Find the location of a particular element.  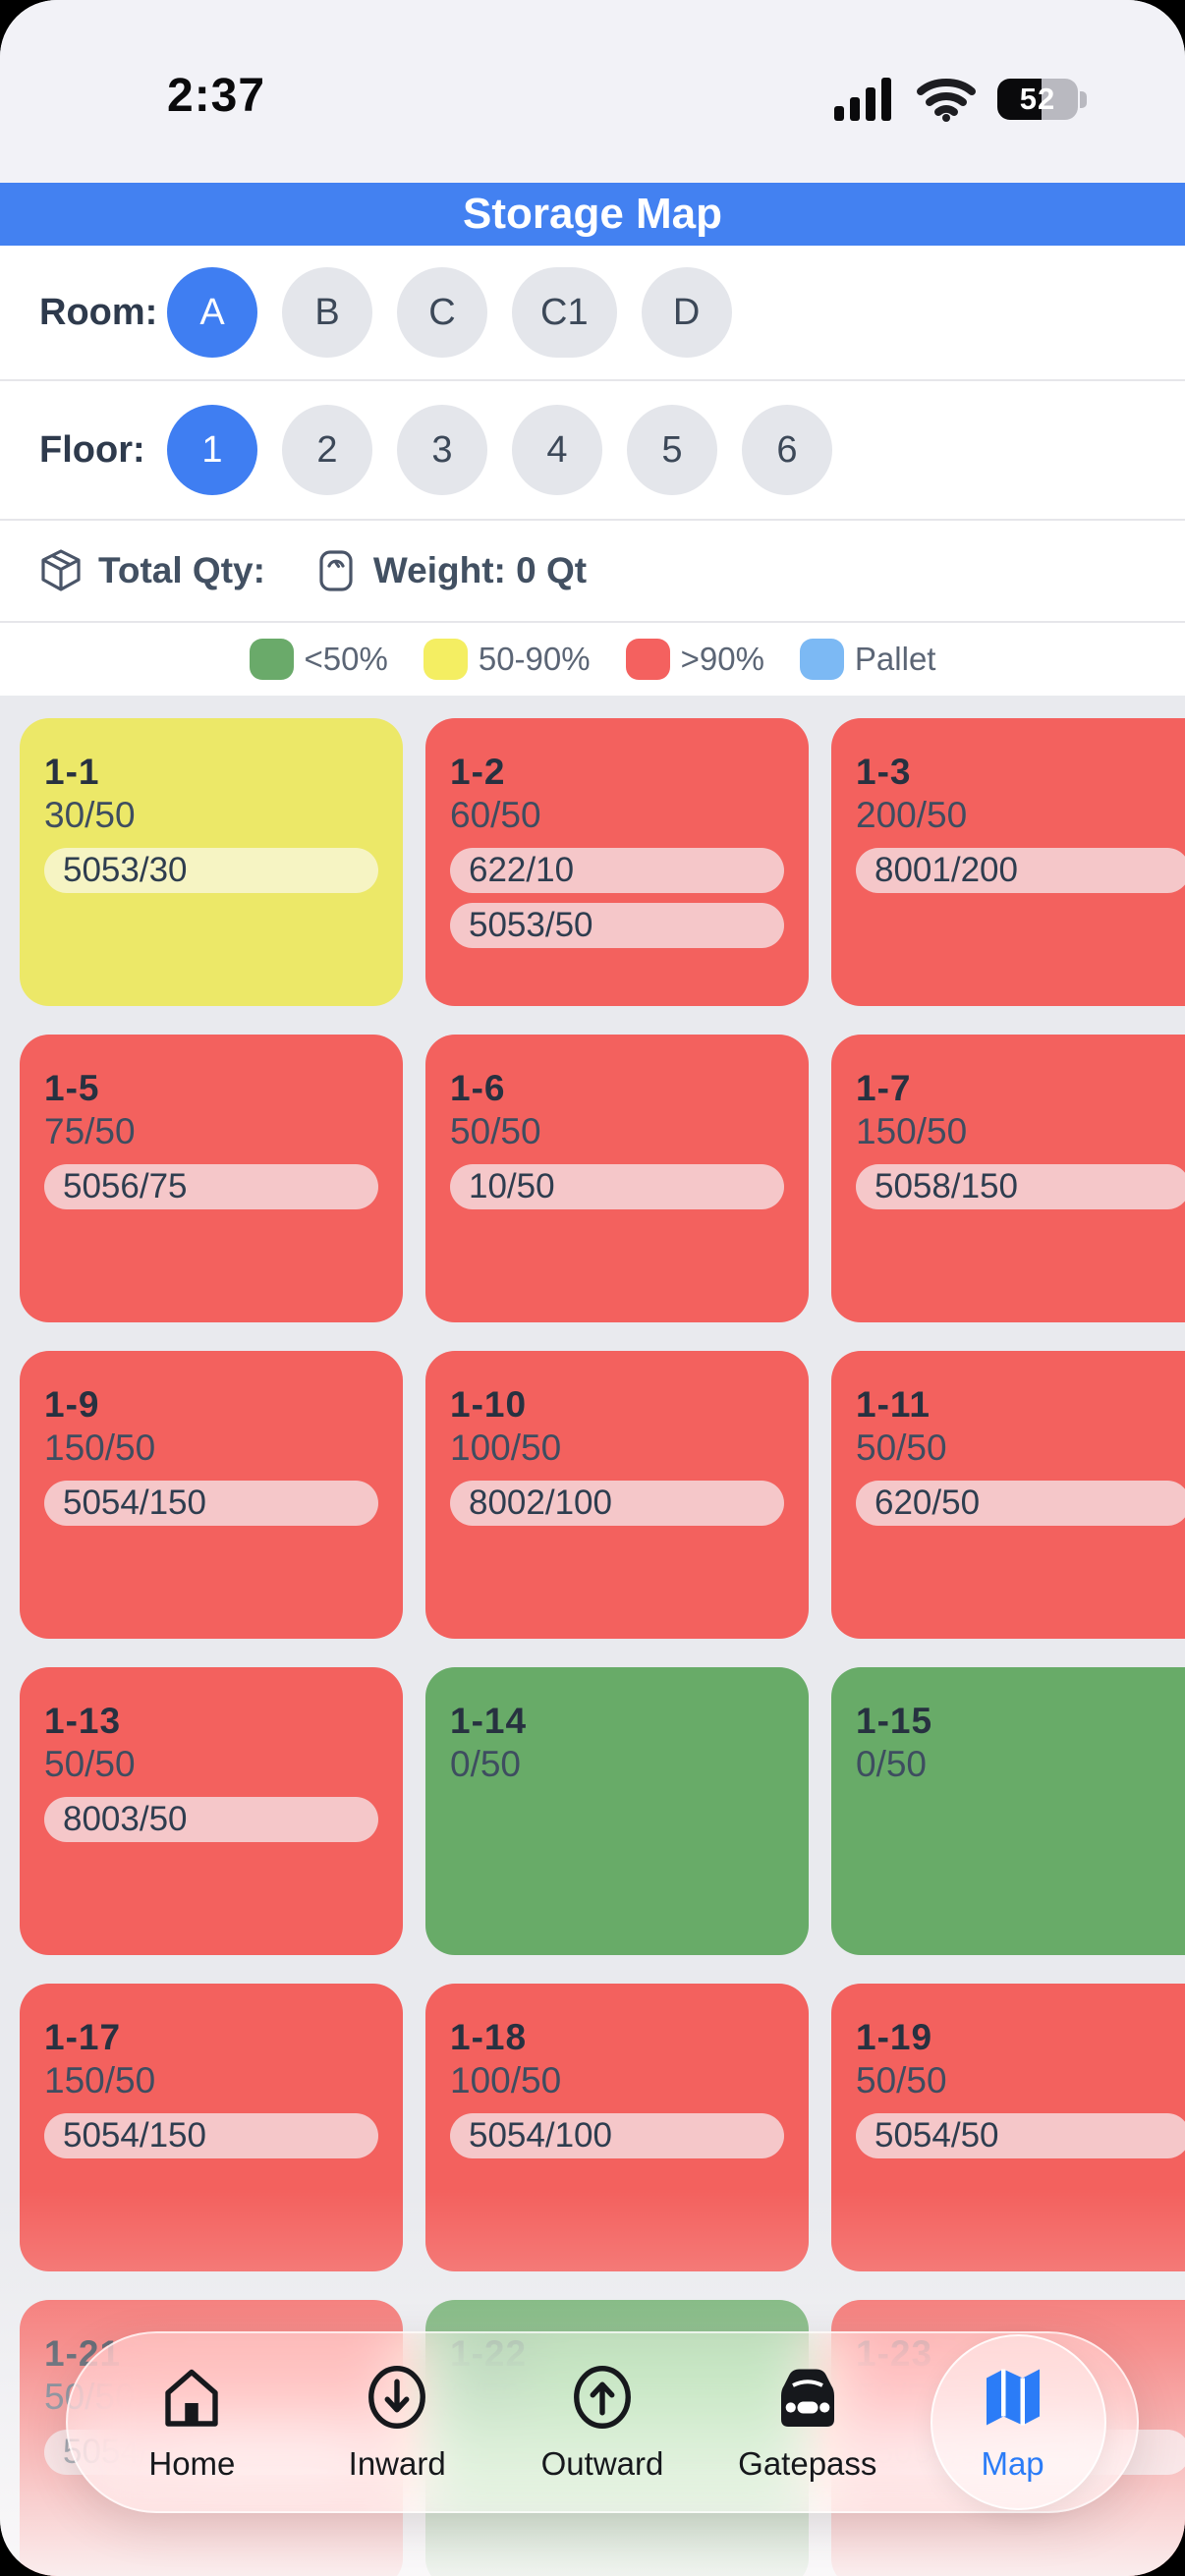

legend-item: >90% is located at coordinates (695, 659).